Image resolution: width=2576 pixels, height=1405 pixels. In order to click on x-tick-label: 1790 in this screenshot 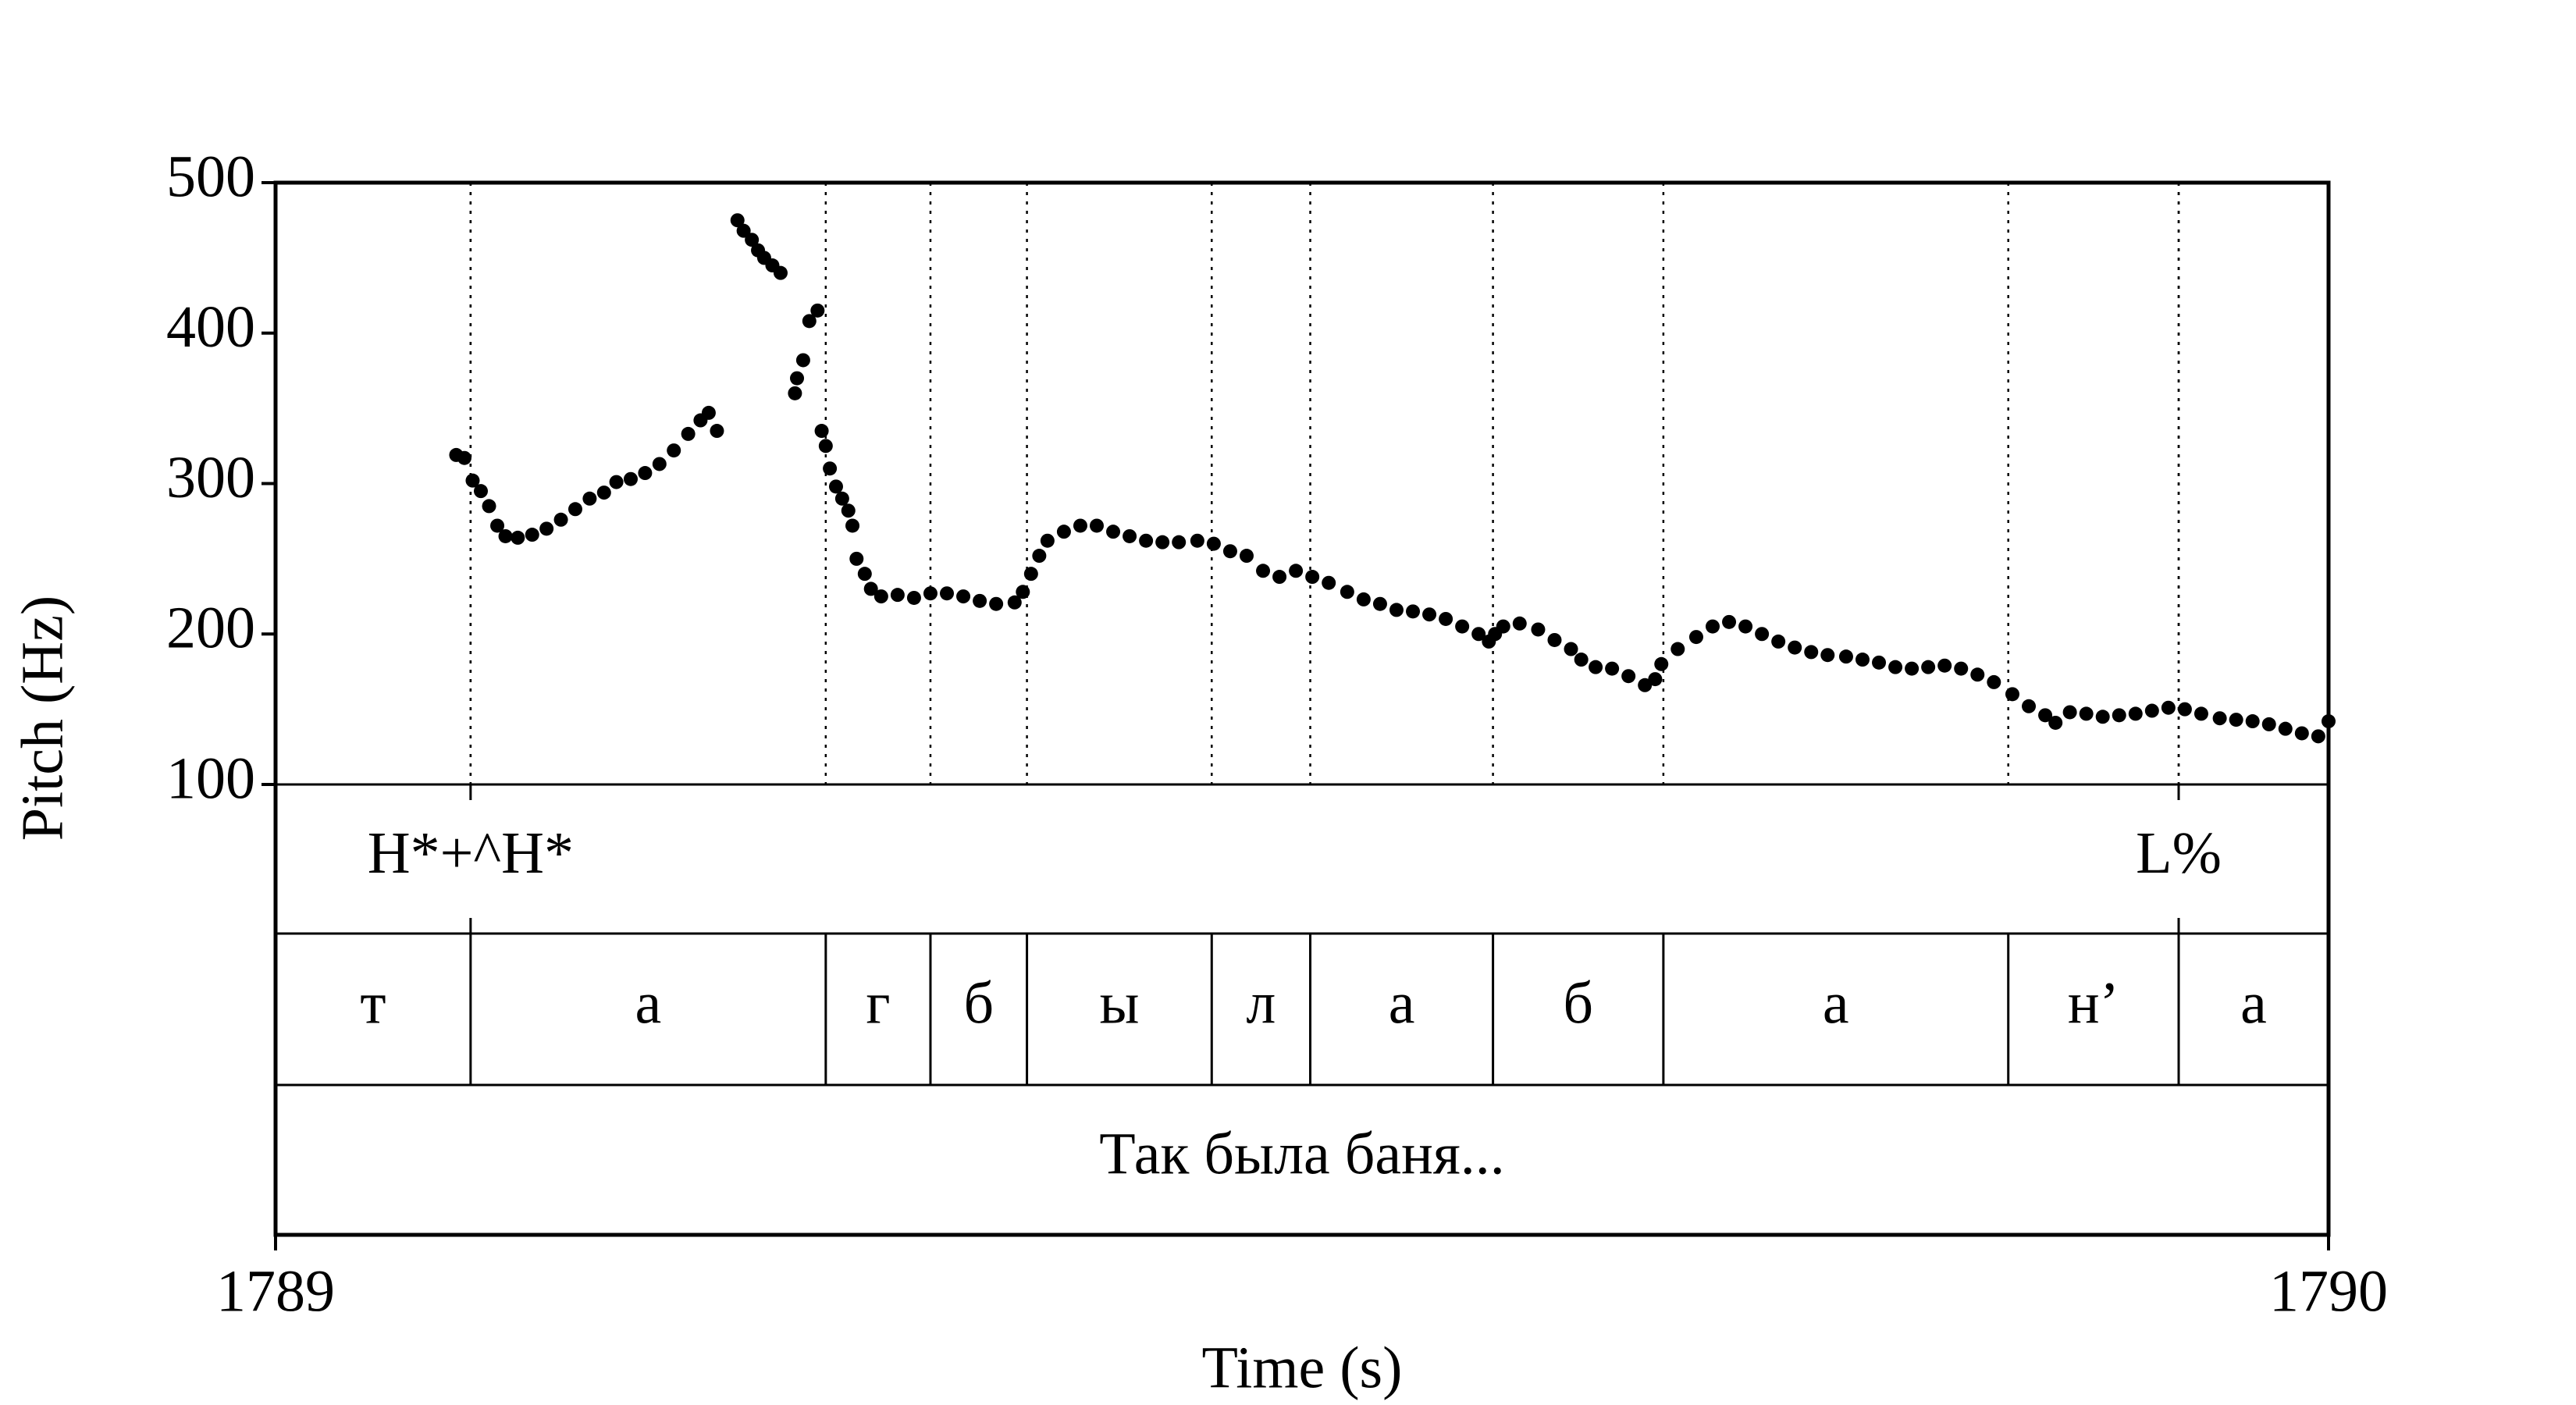, I will do `click(2328, 1291)`.